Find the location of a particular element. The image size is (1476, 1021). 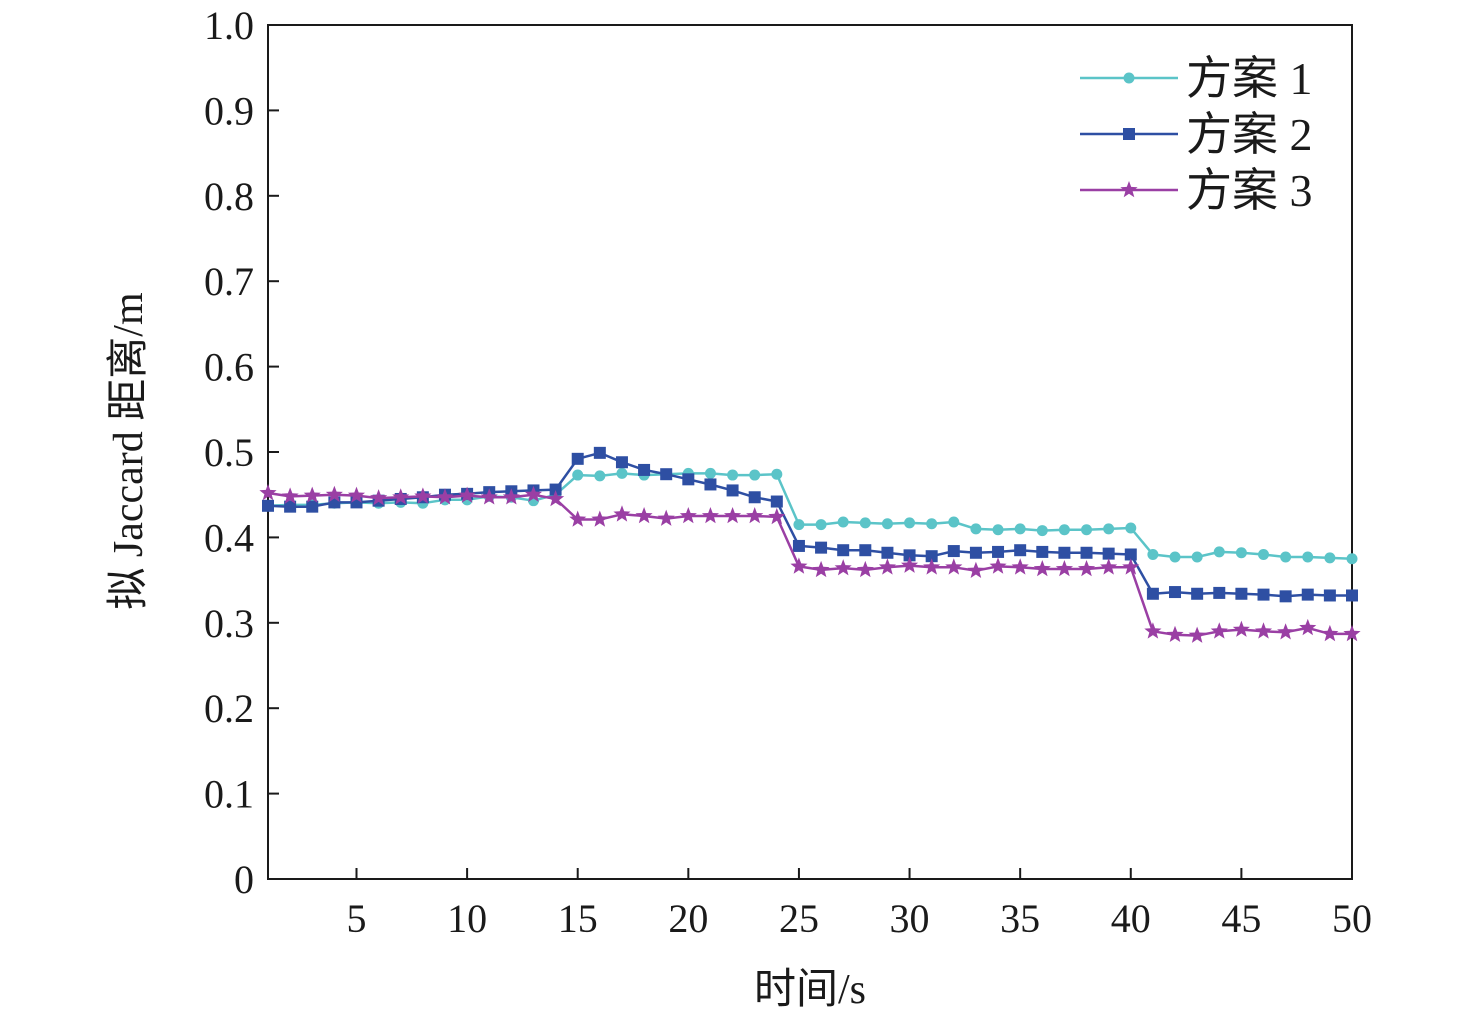

x-tick-label: 50 is located at coordinates (1352, 918).